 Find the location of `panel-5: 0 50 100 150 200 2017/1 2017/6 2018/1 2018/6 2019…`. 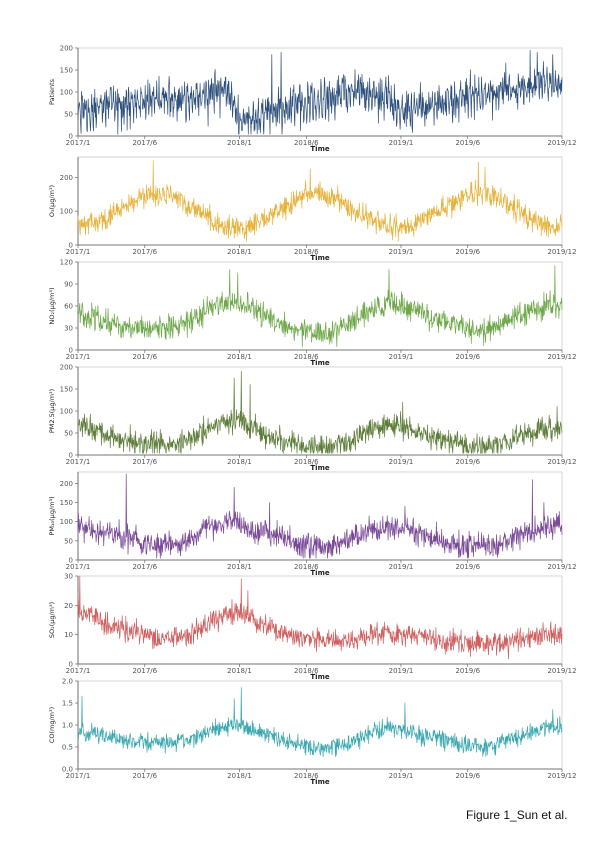

panel-5: 0 50 100 150 200 2017/1 2017/6 2018/1 2018/6 2019… is located at coordinates (312, 524).